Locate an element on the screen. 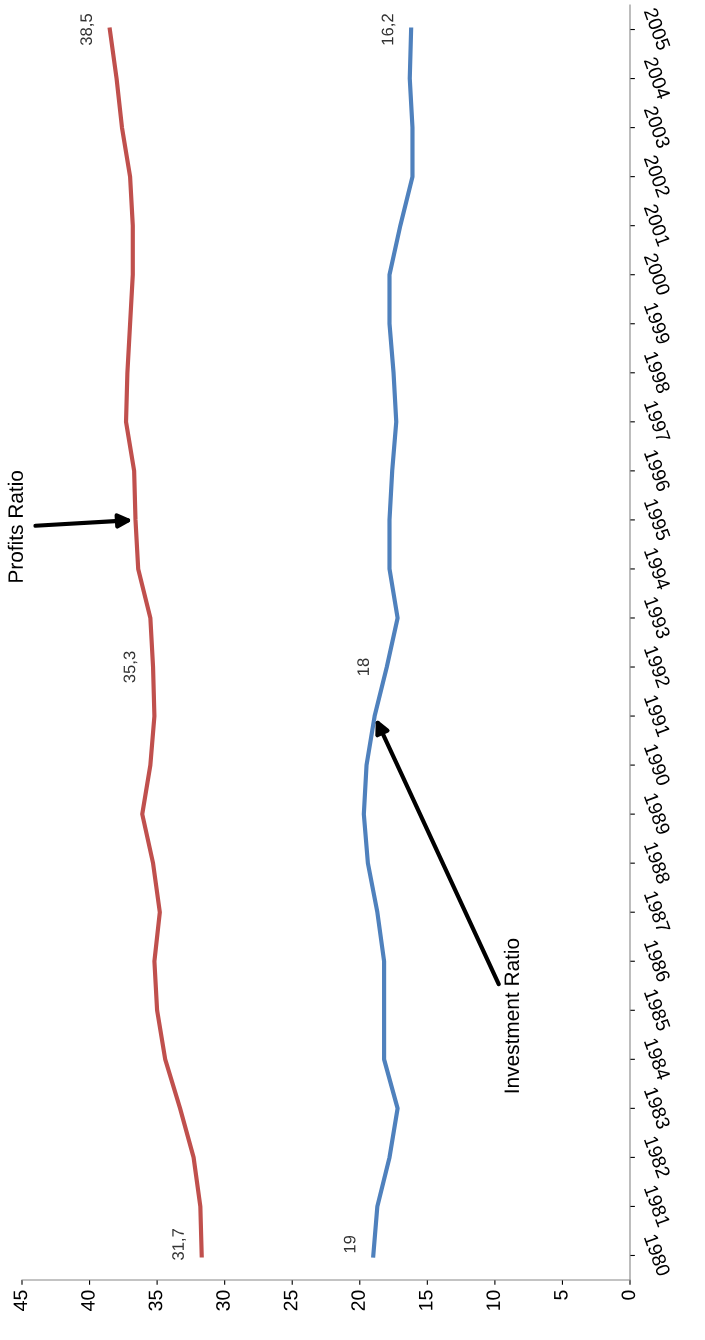  y-tick-label: 1983 is located at coordinates (657, 1108).